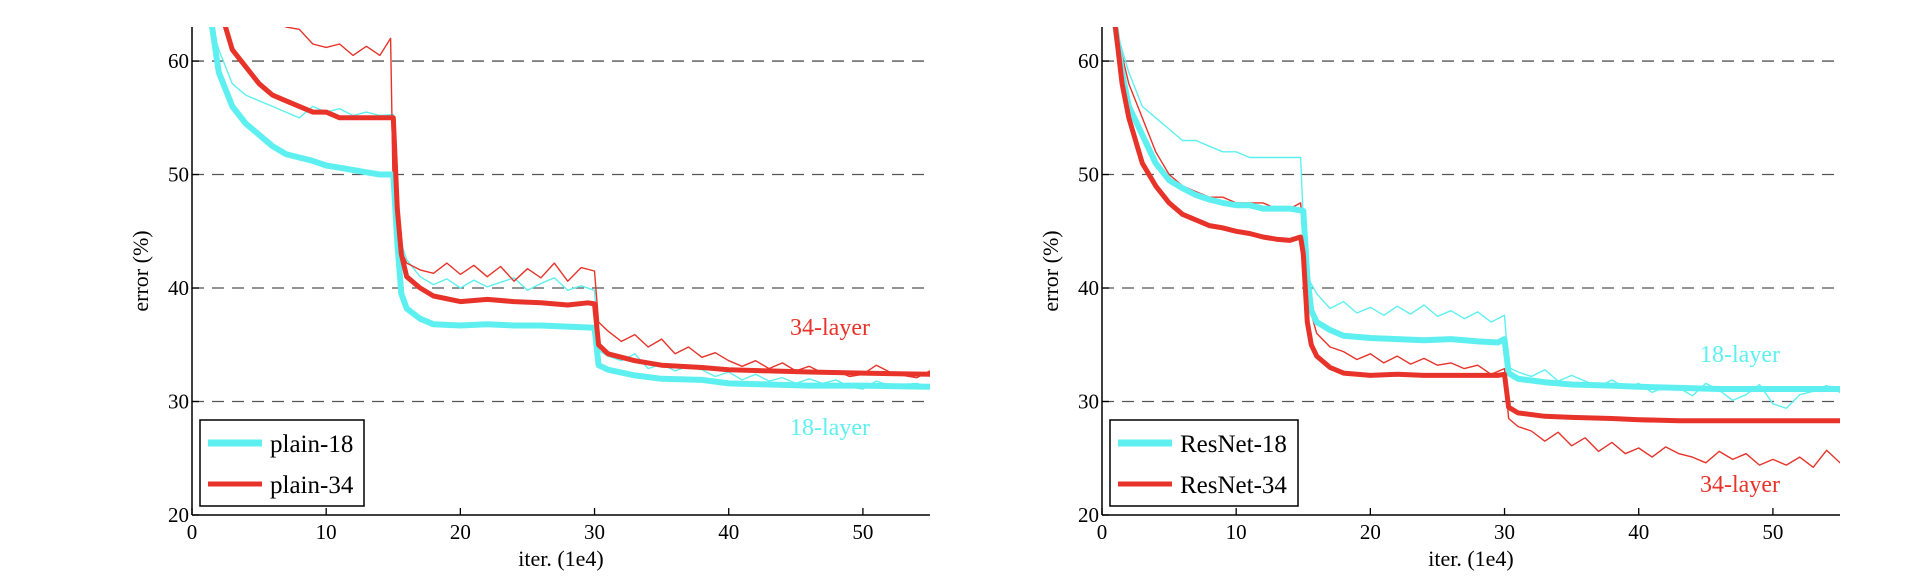  I want to click on legend: ResNet-18 ResNet-34, so click(1204, 463).